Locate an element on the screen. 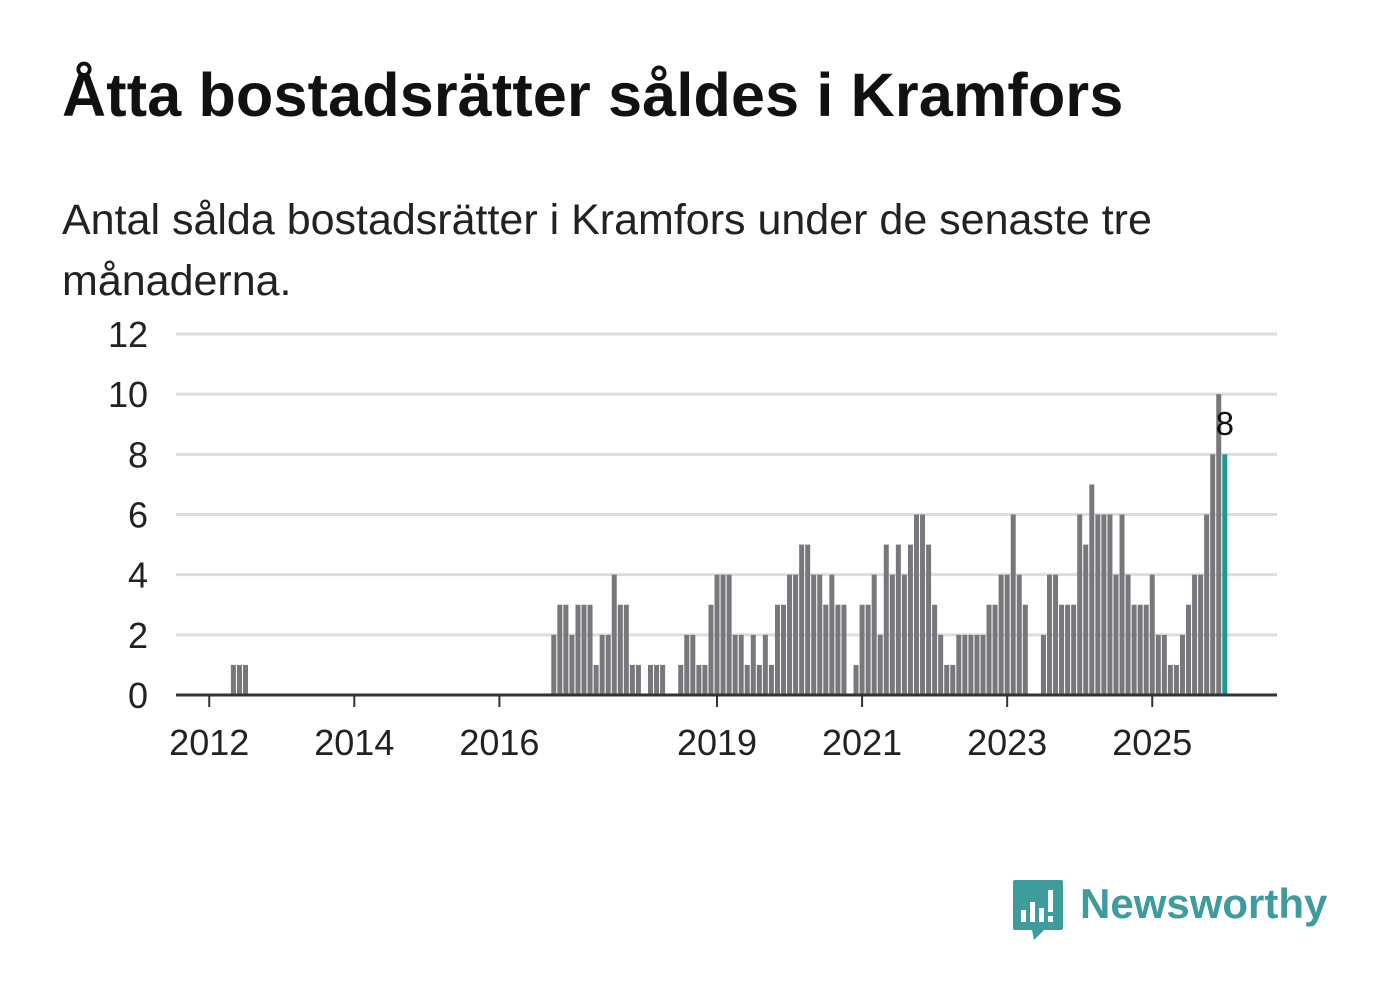 This screenshot has height=999, width=1382. bar-chart-speech-bubble-icon is located at coordinates (1038, 910).